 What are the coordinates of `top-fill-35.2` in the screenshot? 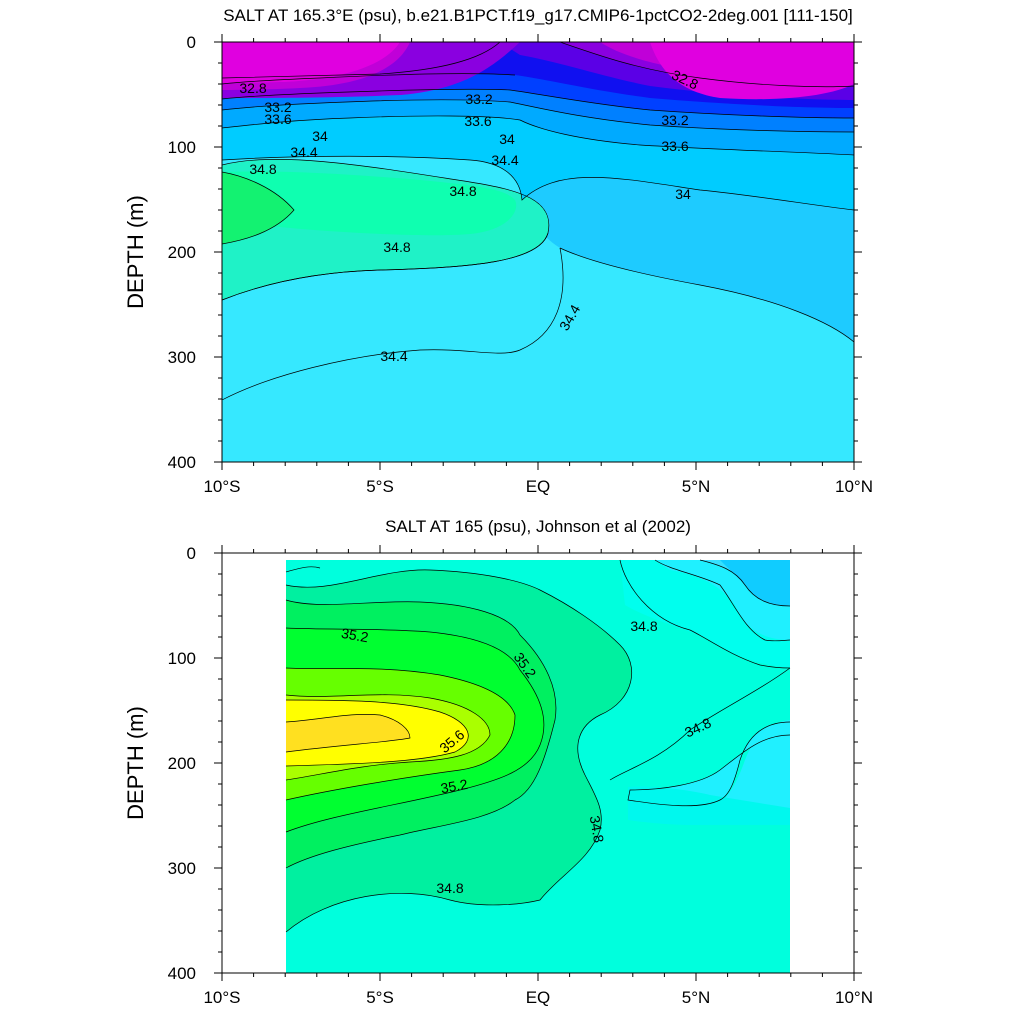 It's located at (258, 208).